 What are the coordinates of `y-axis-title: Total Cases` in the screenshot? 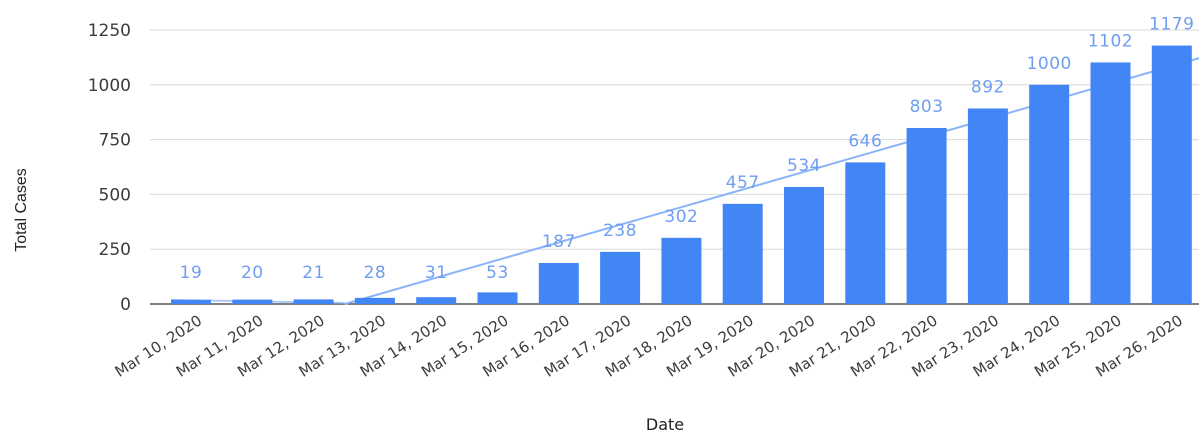 It's located at (21, 210).